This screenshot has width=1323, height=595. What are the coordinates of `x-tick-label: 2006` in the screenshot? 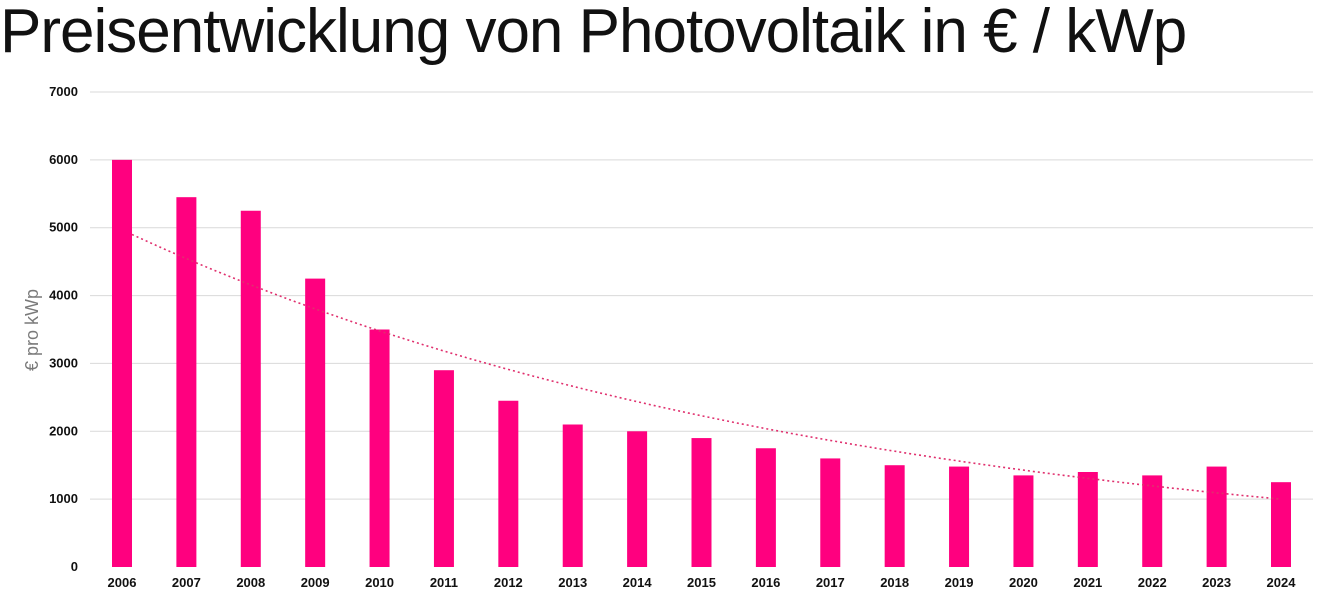 It's located at (122, 582).